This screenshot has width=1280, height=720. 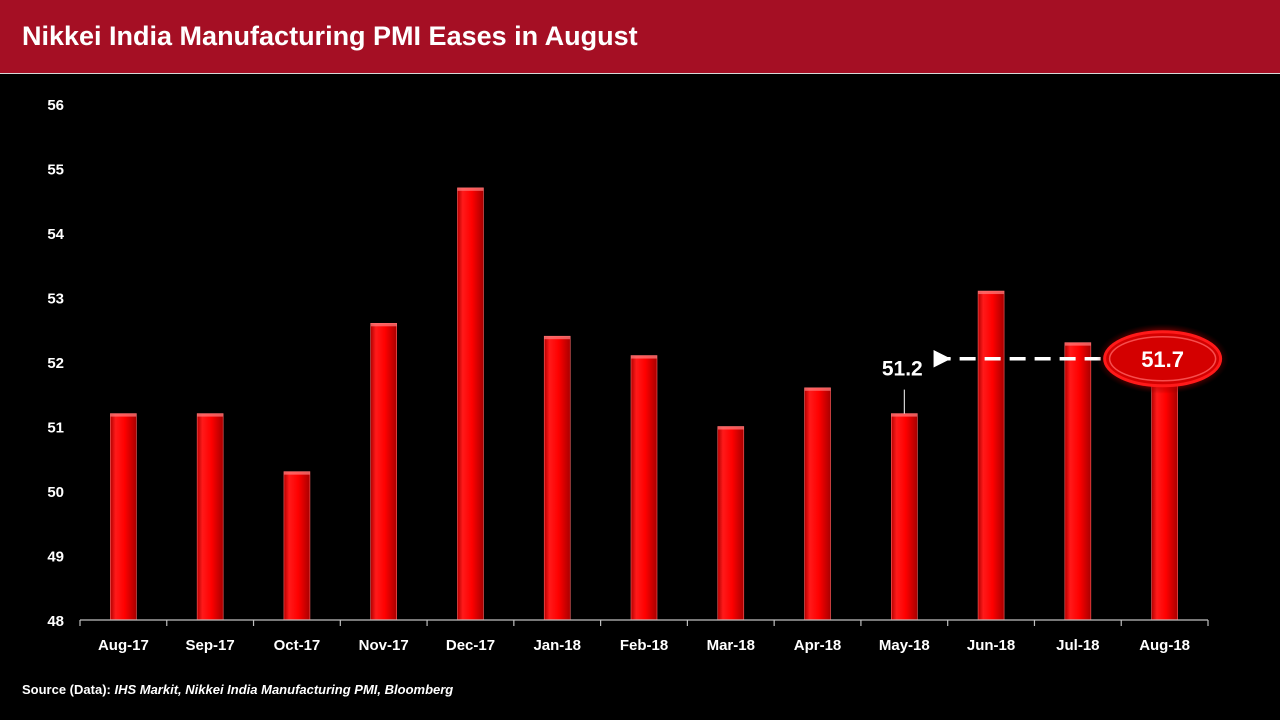 I want to click on x-tick-label: Dec-17, so click(x=470, y=645).